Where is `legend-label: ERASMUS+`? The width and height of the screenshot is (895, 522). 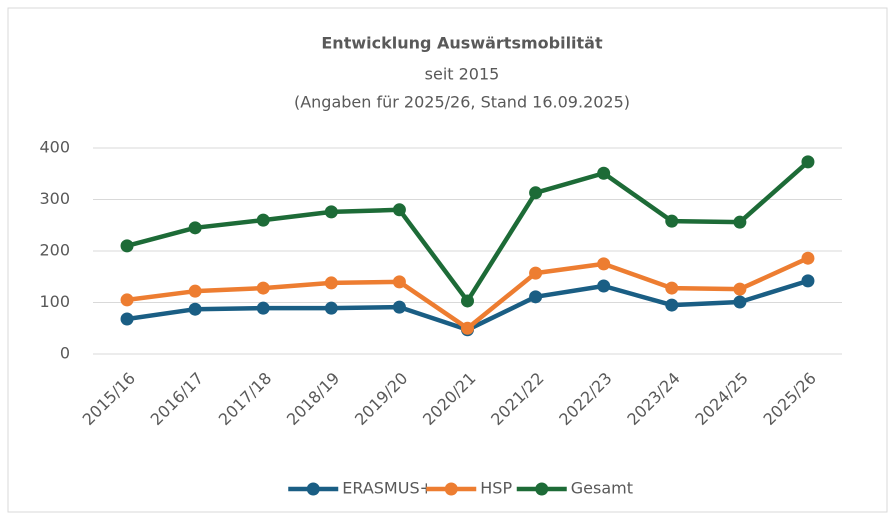
legend-label: ERASMUS+ is located at coordinates (387, 488).